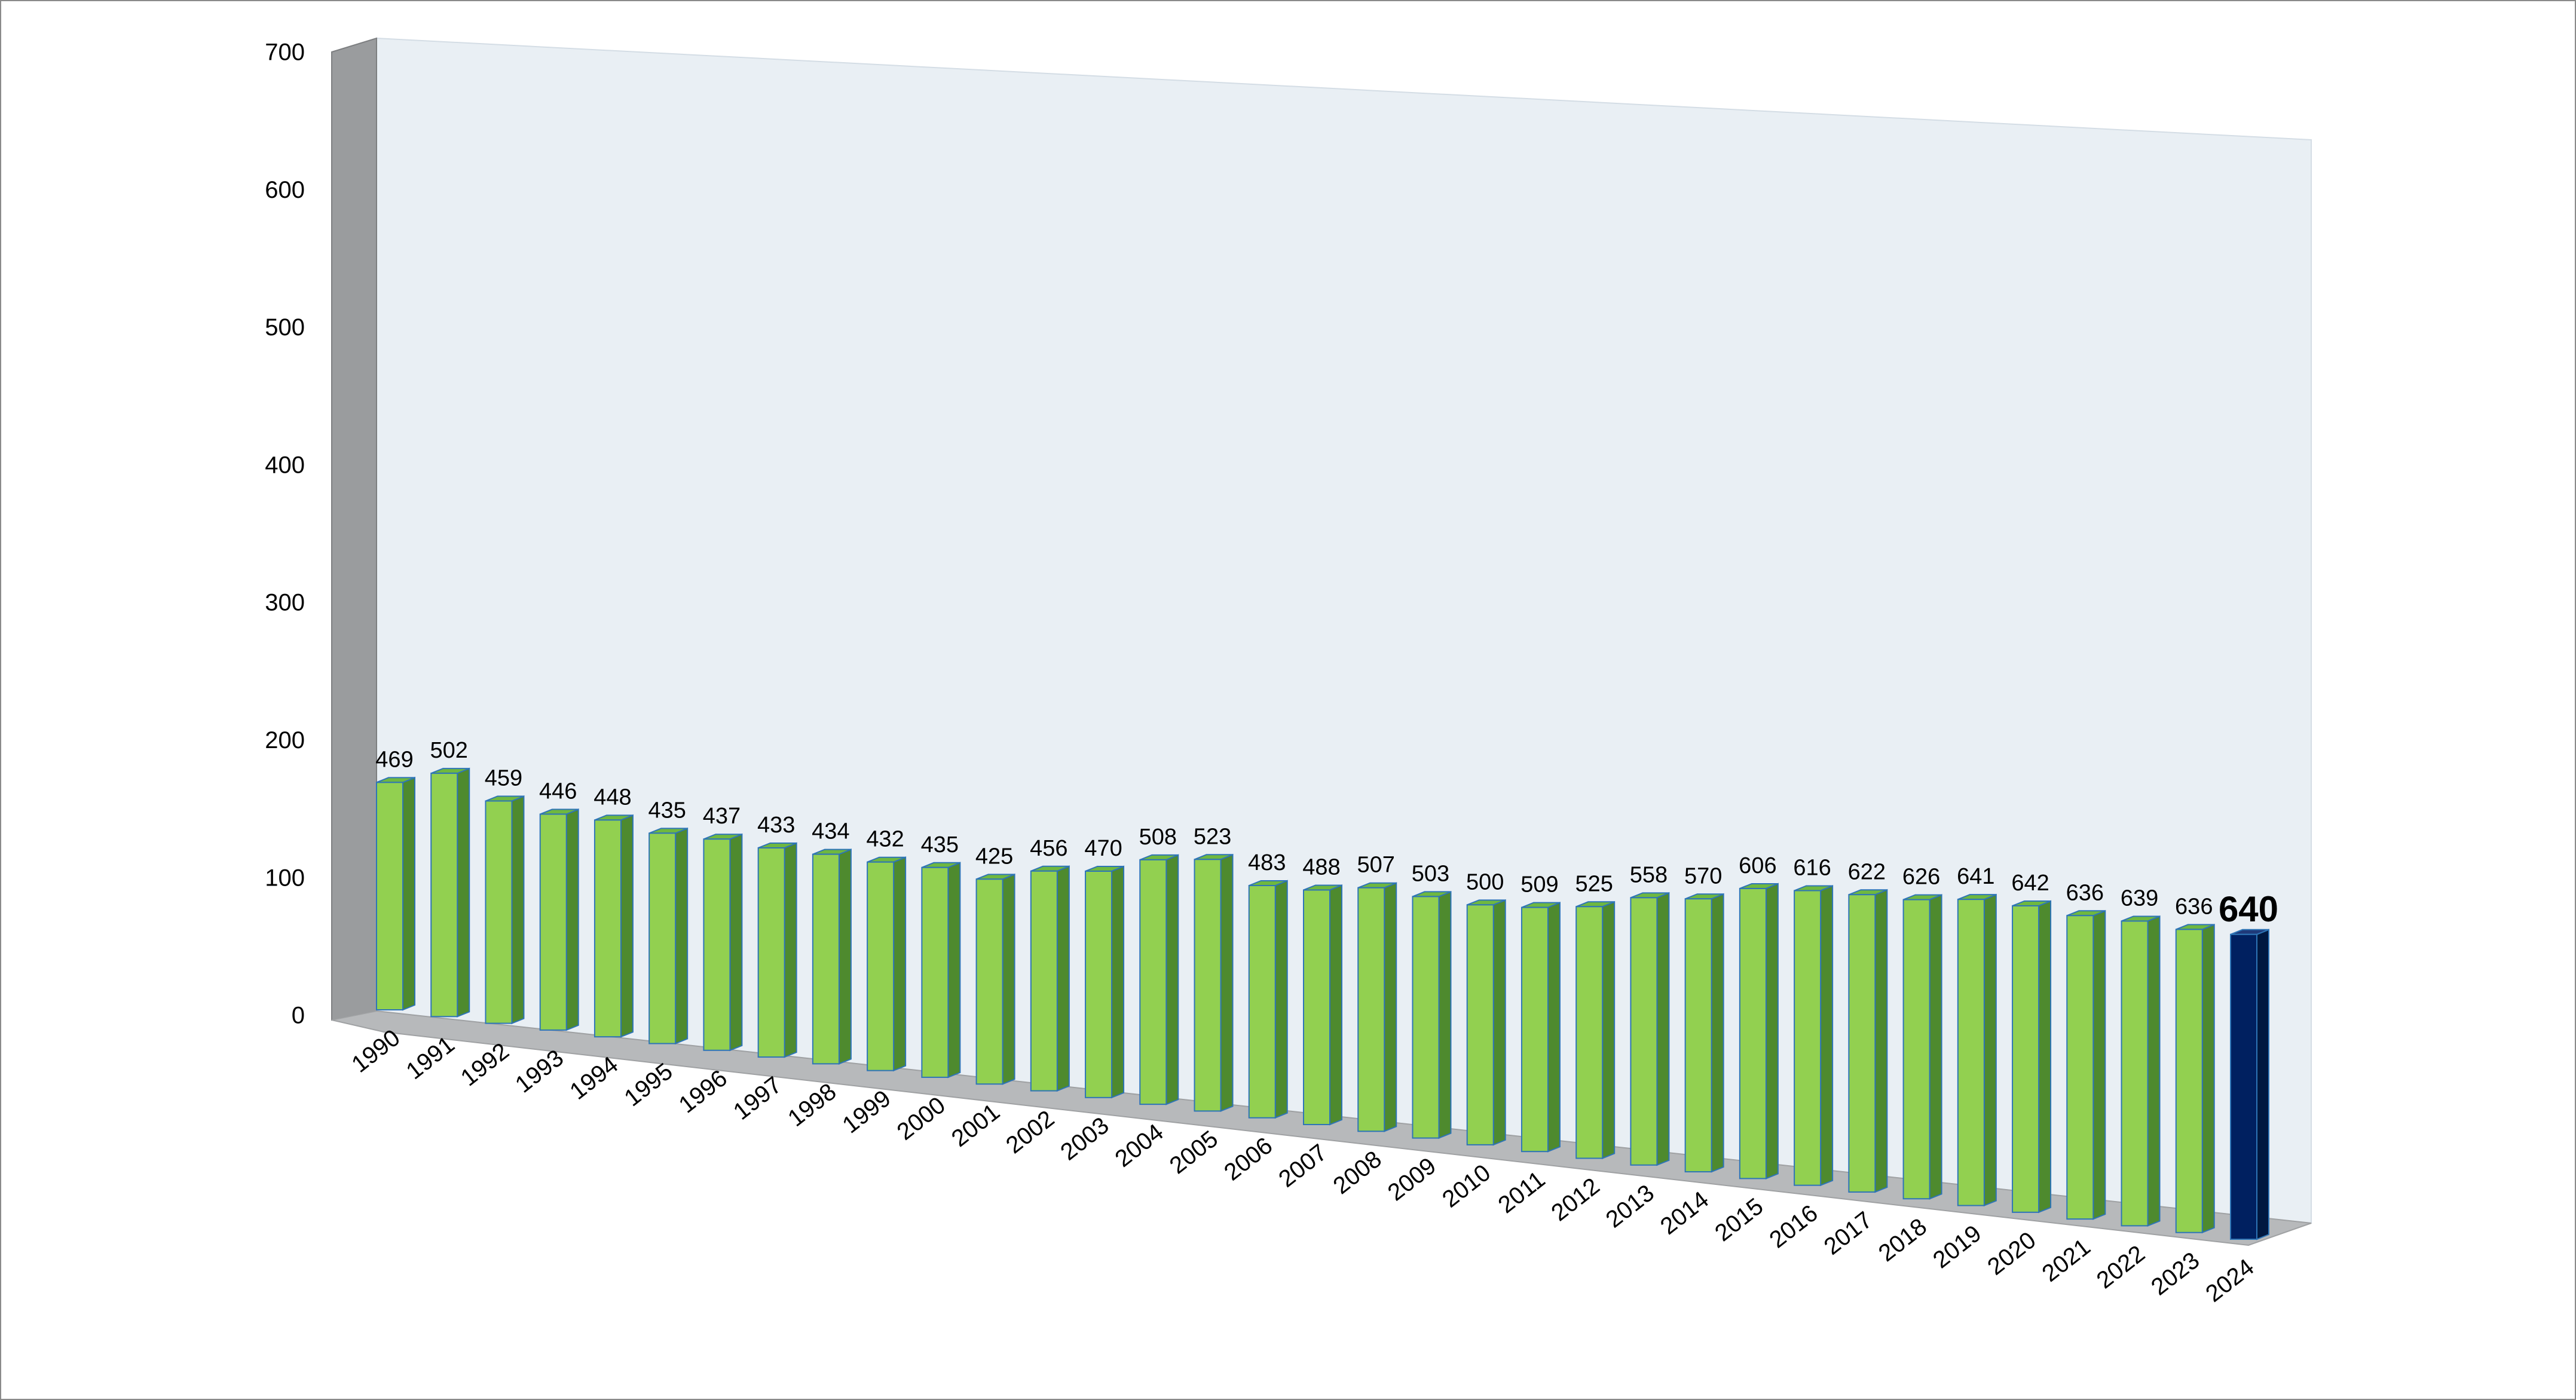 This screenshot has height=1400, width=2576. What do you see at coordinates (830, 831) in the screenshot?
I see `data-label: 434` at bounding box center [830, 831].